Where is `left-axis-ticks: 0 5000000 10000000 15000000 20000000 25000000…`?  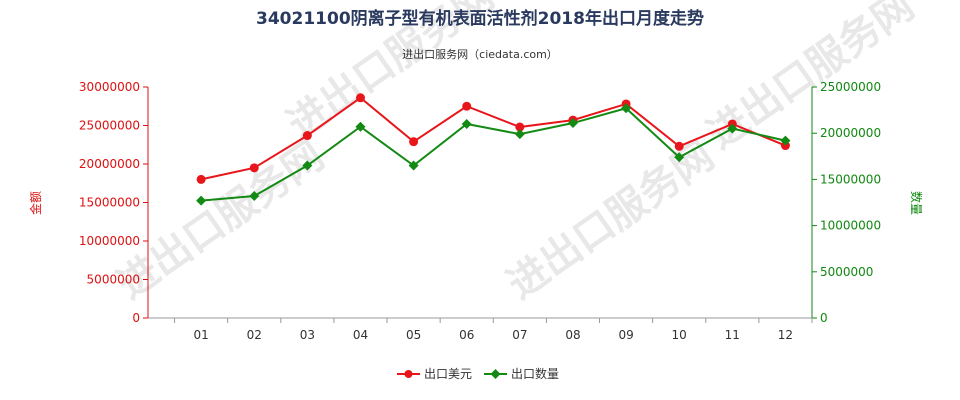 left-axis-ticks: 0 5000000 10000000 15000000 20000000 25000000… is located at coordinates (113, 202).